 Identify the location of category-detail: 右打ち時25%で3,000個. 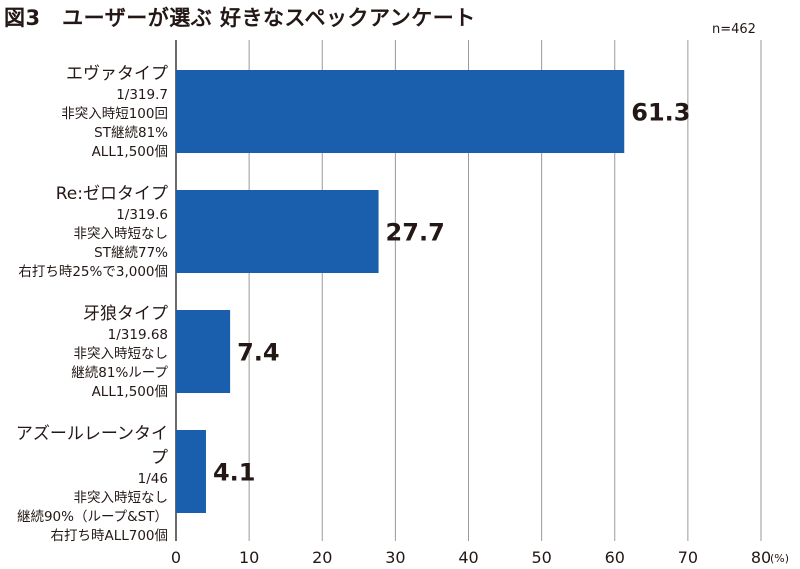
(93, 272).